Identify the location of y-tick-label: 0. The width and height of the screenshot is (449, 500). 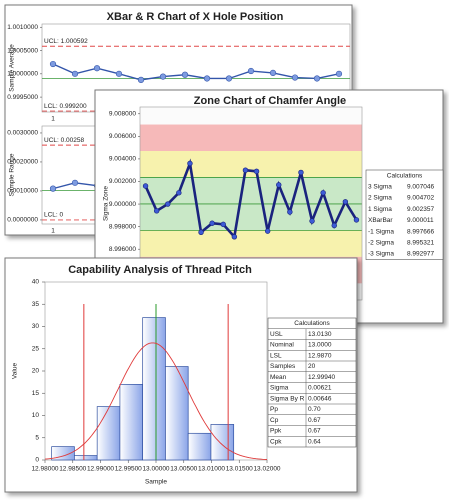
(37, 460).